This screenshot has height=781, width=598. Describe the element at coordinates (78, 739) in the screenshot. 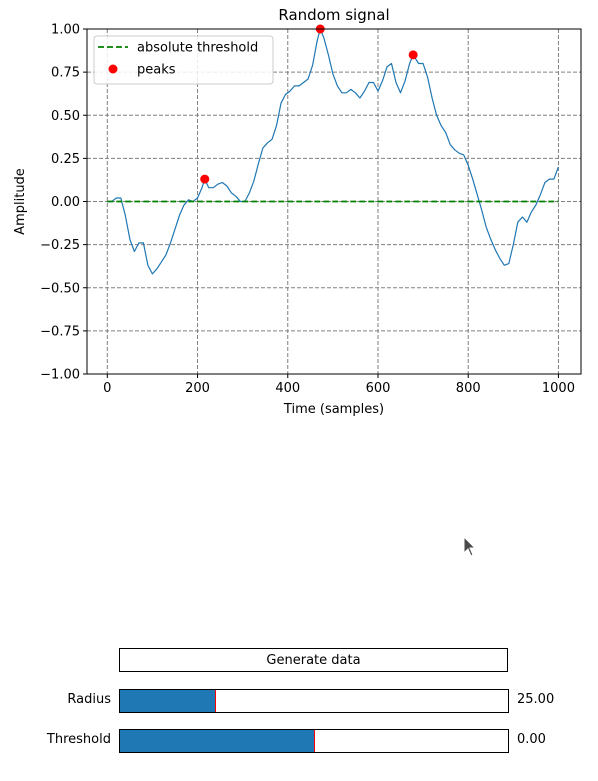

I see `threshold-label: Threshold` at that location.